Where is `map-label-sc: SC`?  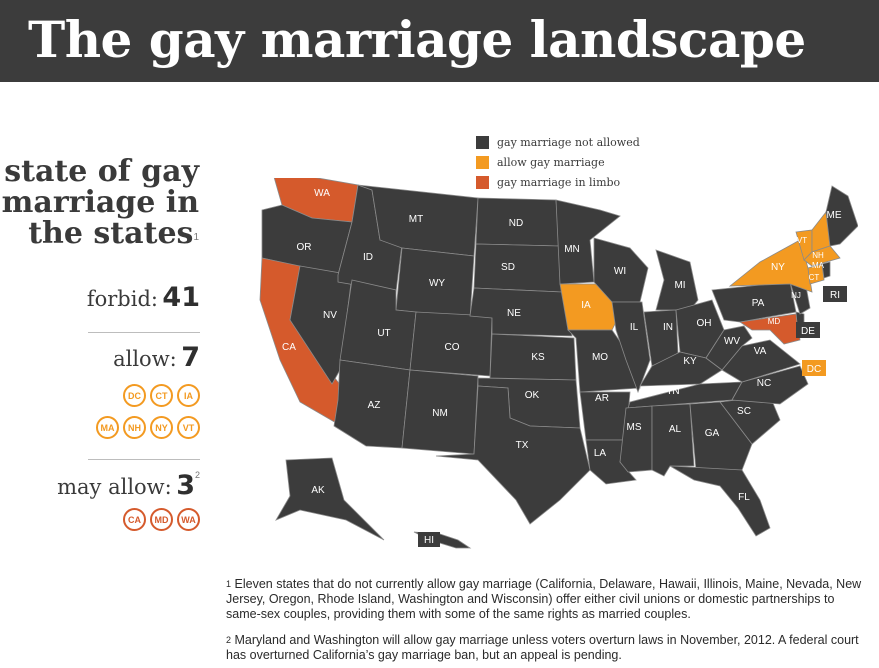
map-label-sc: SC is located at coordinates (744, 411).